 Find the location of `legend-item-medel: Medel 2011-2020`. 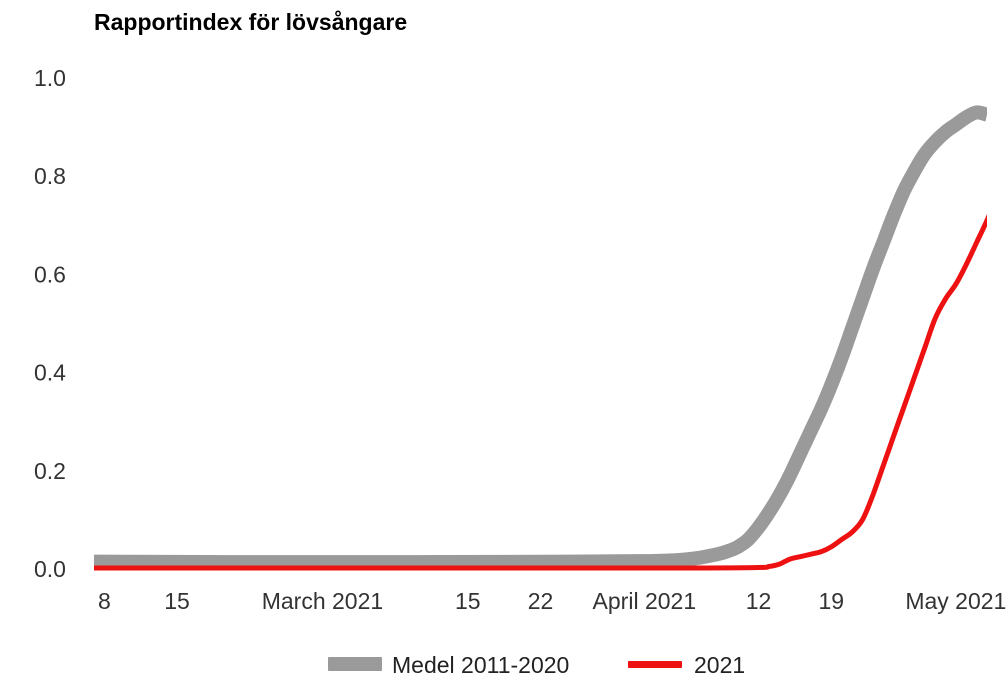

legend-item-medel: Medel 2011-2020 is located at coordinates (448, 665).